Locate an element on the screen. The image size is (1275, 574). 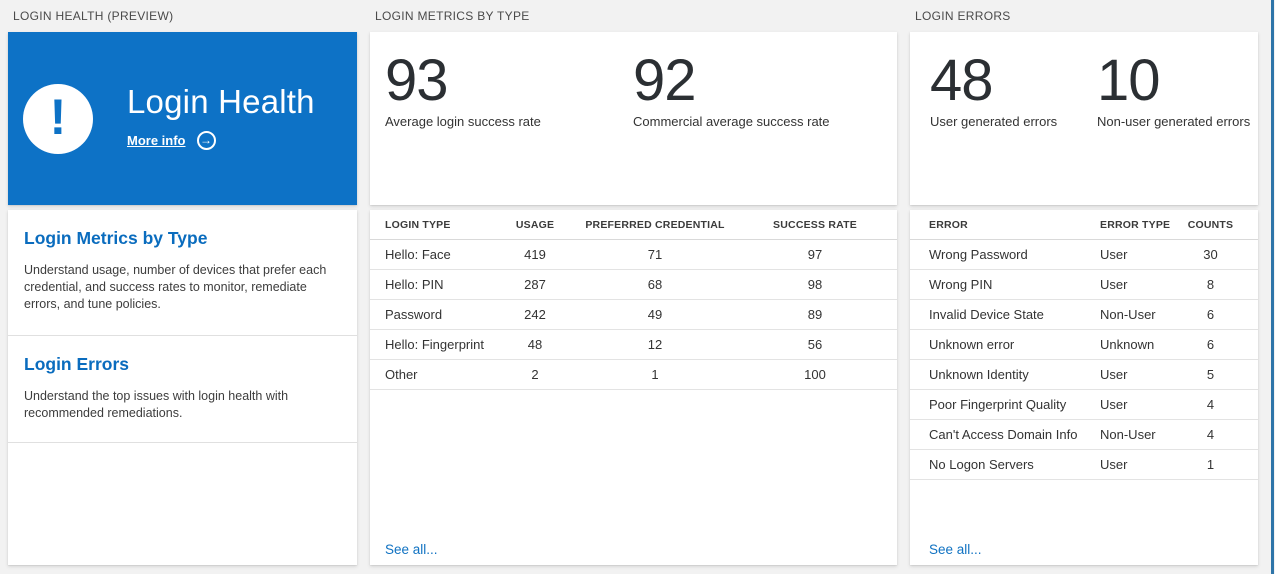
table-cell: 98 is located at coordinates (815, 284).